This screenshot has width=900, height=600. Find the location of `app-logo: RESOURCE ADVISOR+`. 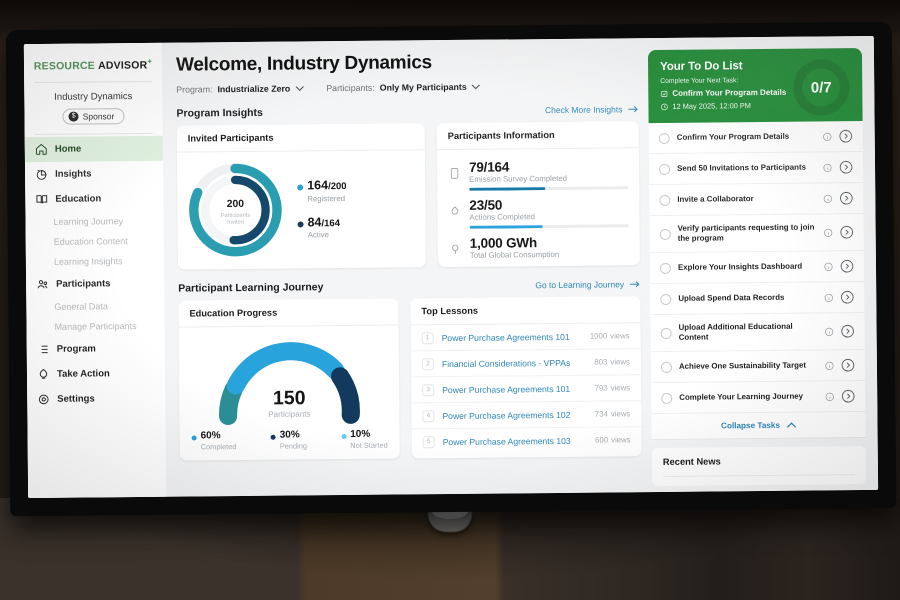

app-logo: RESOURCE ADVISOR+ is located at coordinates (93, 66).